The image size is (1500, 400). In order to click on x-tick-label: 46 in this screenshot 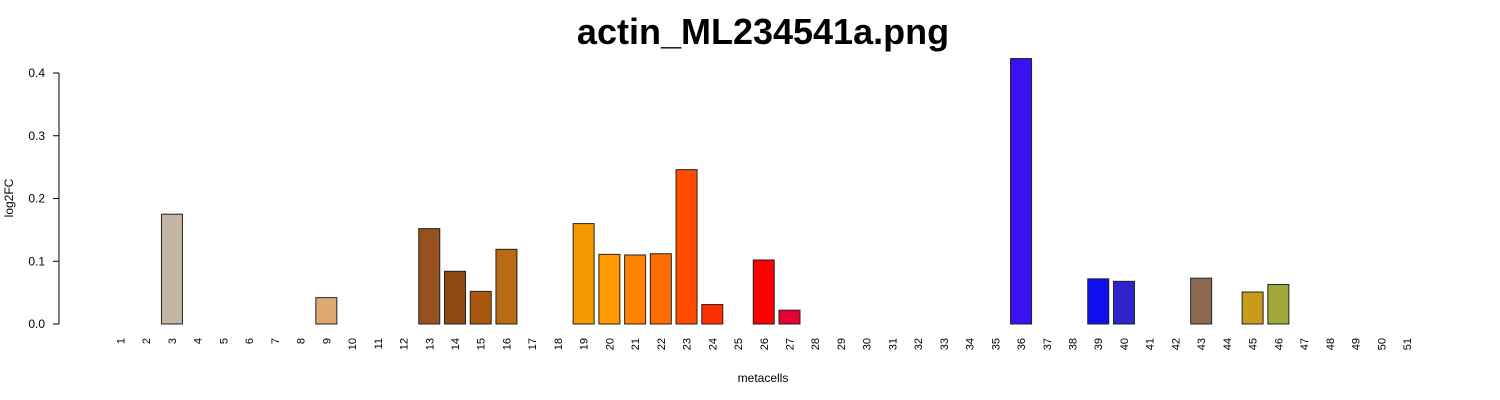, I will do `click(1279, 344)`.